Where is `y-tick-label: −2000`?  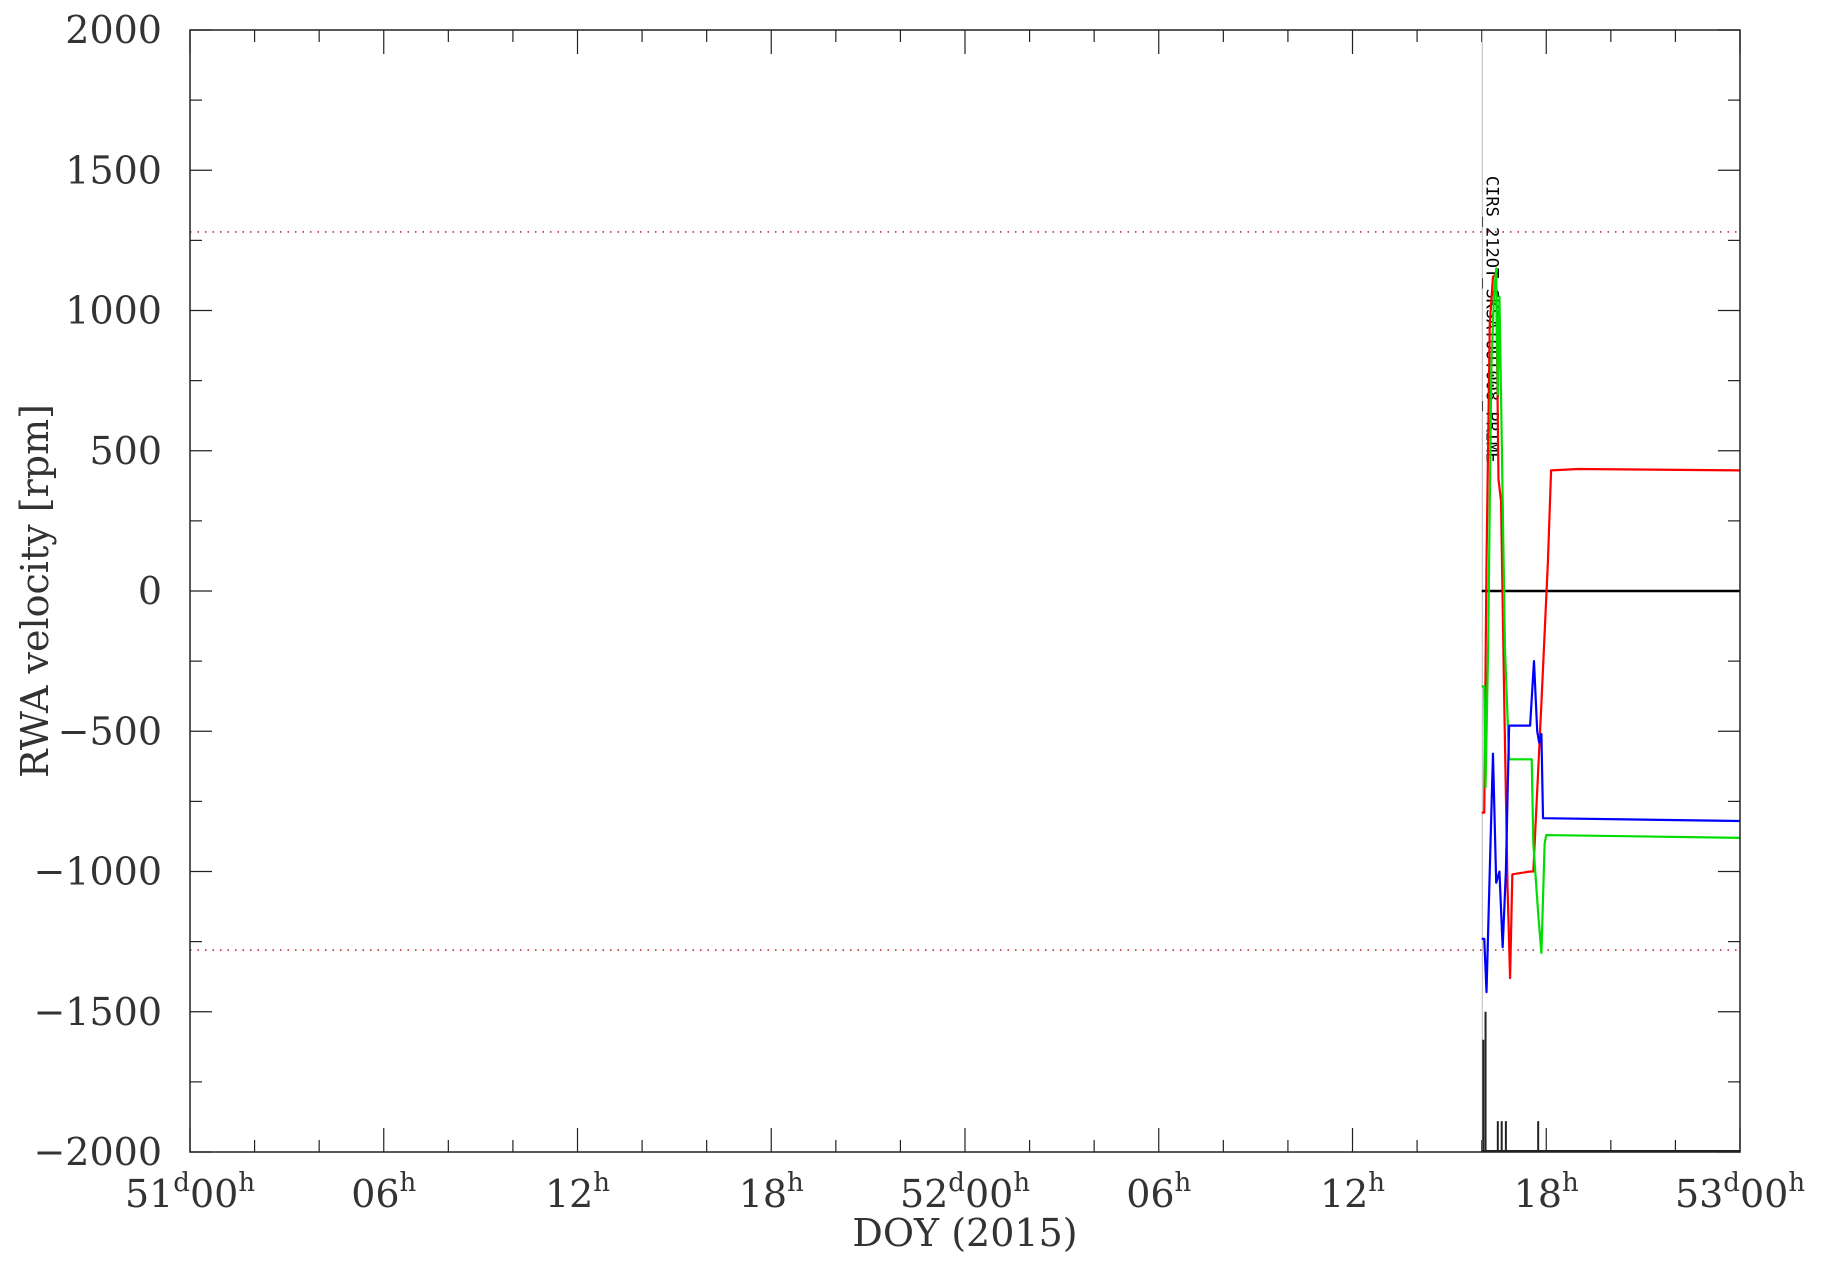 y-tick-label: −2000 is located at coordinates (97, 1152).